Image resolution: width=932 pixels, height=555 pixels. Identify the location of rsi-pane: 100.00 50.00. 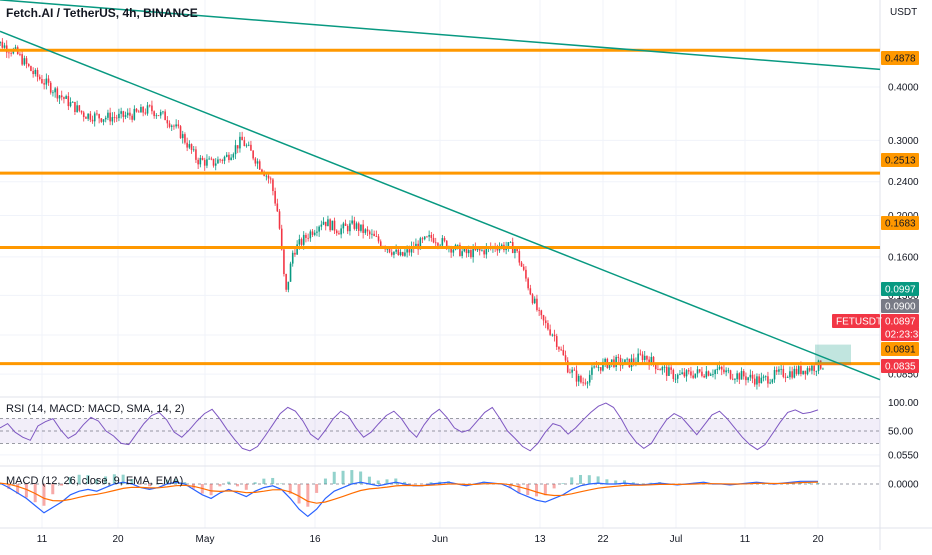
(459, 425).